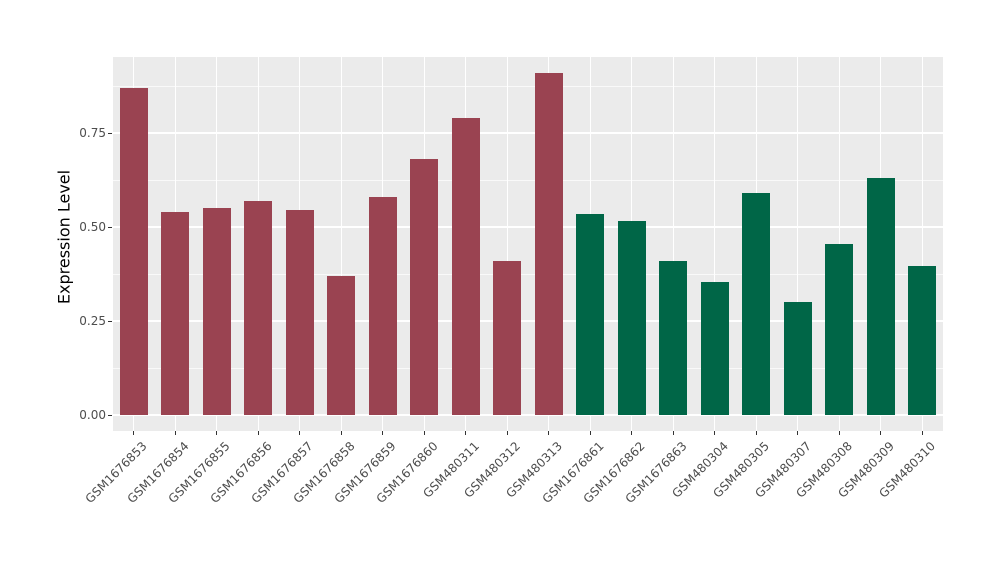  What do you see at coordinates (880, 296) in the screenshot?
I see `bar-GSM480309` at bounding box center [880, 296].